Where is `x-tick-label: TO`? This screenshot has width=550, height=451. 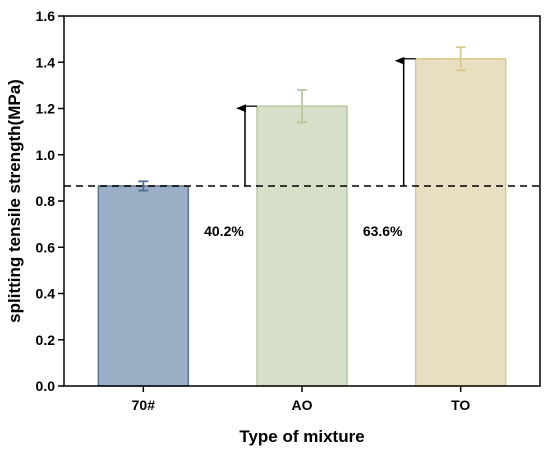 x-tick-label: TO is located at coordinates (460, 405).